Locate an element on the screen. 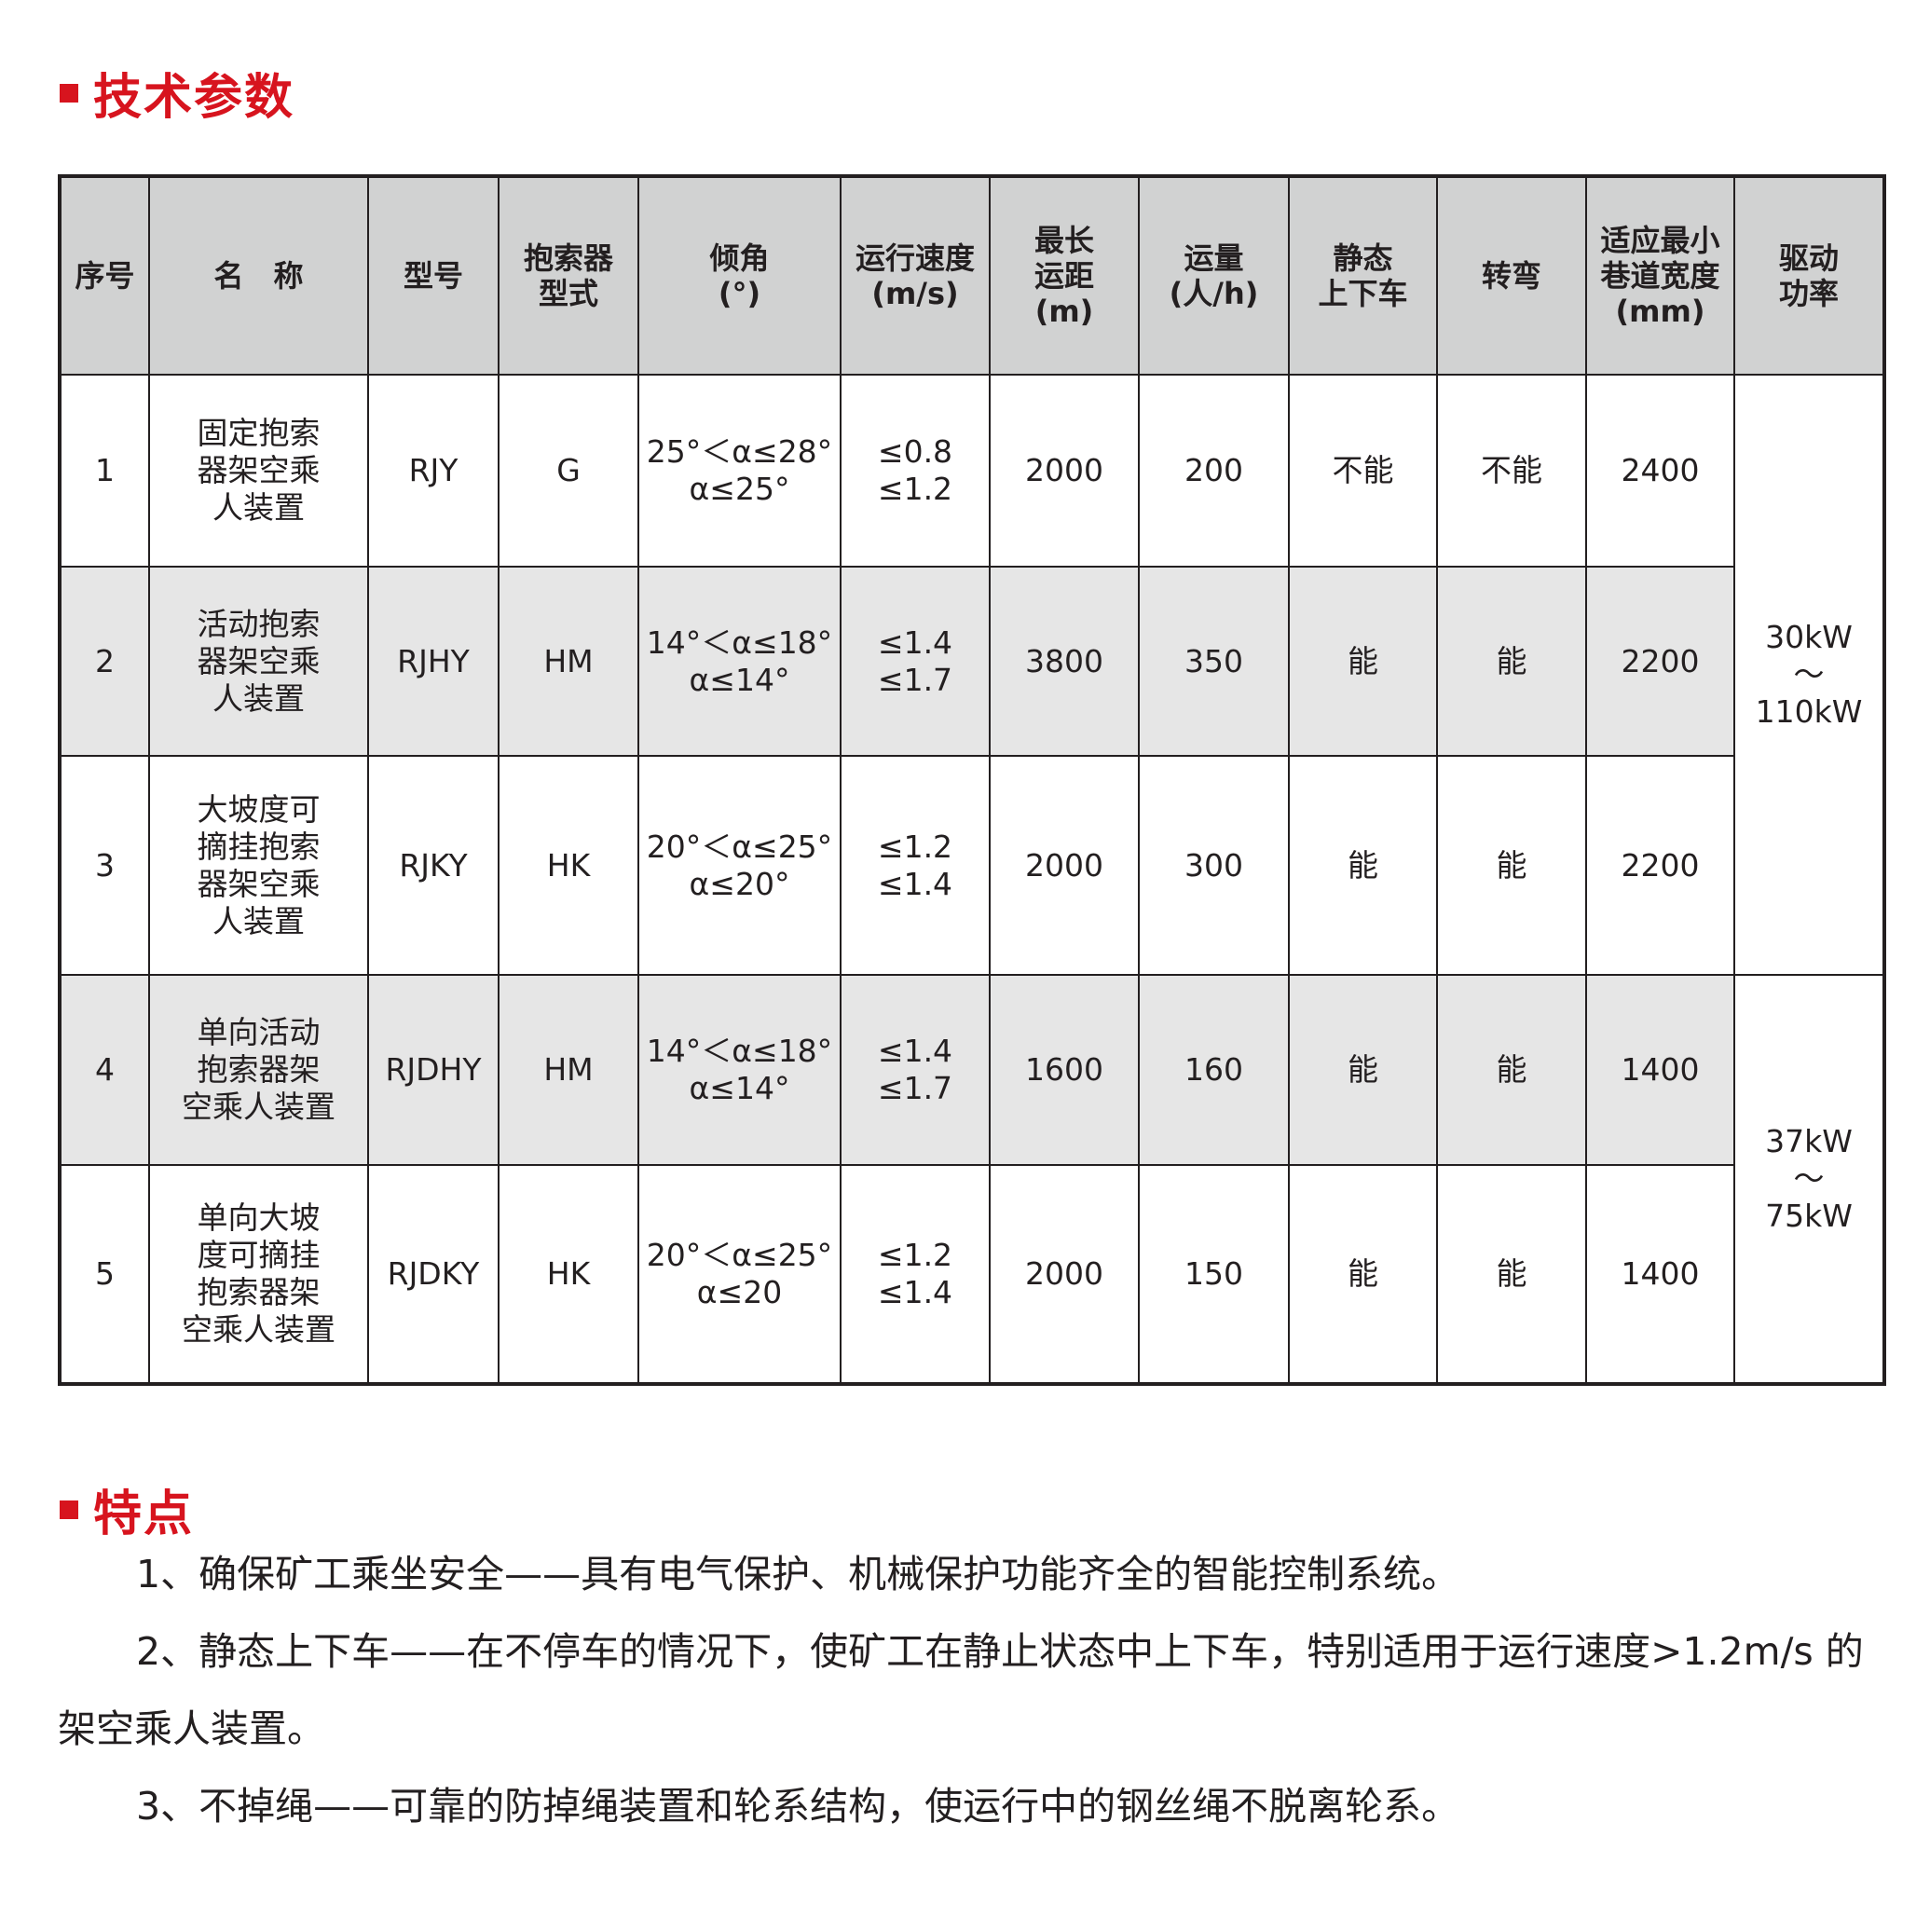 This screenshot has height=1932, width=1930. cell-angle: 25°＜α≤28° α≤25° is located at coordinates (739, 471).